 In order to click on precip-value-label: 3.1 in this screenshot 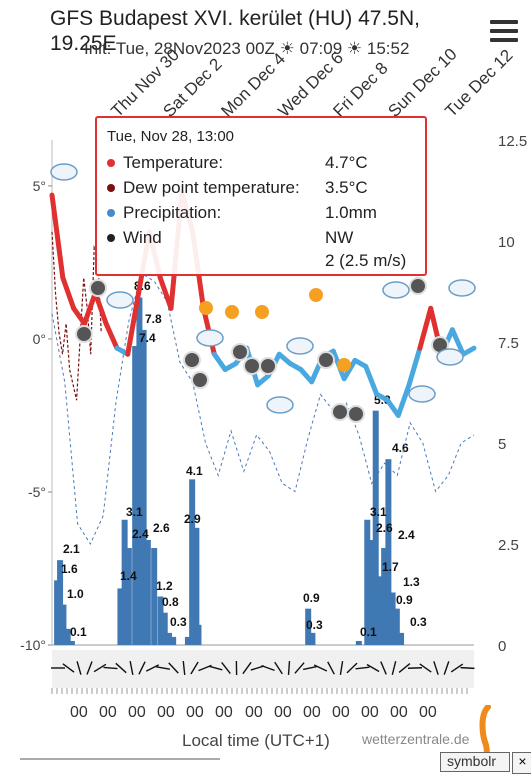, I will do `click(134, 512)`.